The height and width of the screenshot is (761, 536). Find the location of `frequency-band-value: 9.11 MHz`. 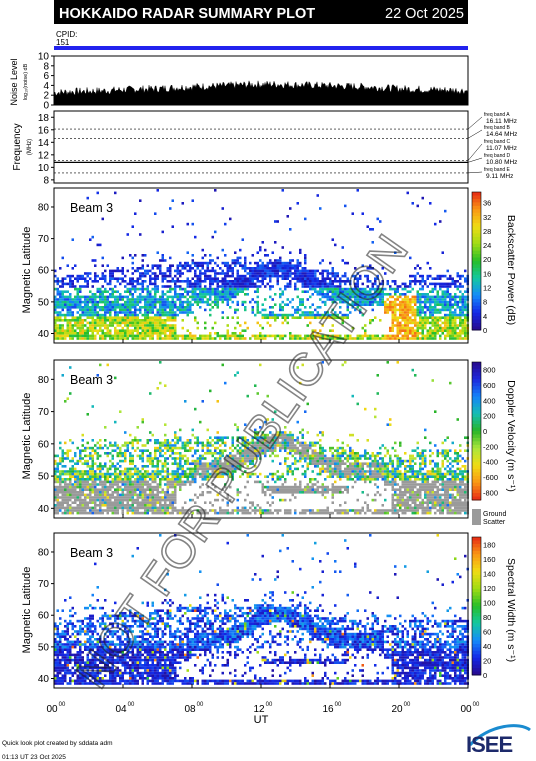

frequency-band-value: 9.11 MHz is located at coordinates (499, 176).